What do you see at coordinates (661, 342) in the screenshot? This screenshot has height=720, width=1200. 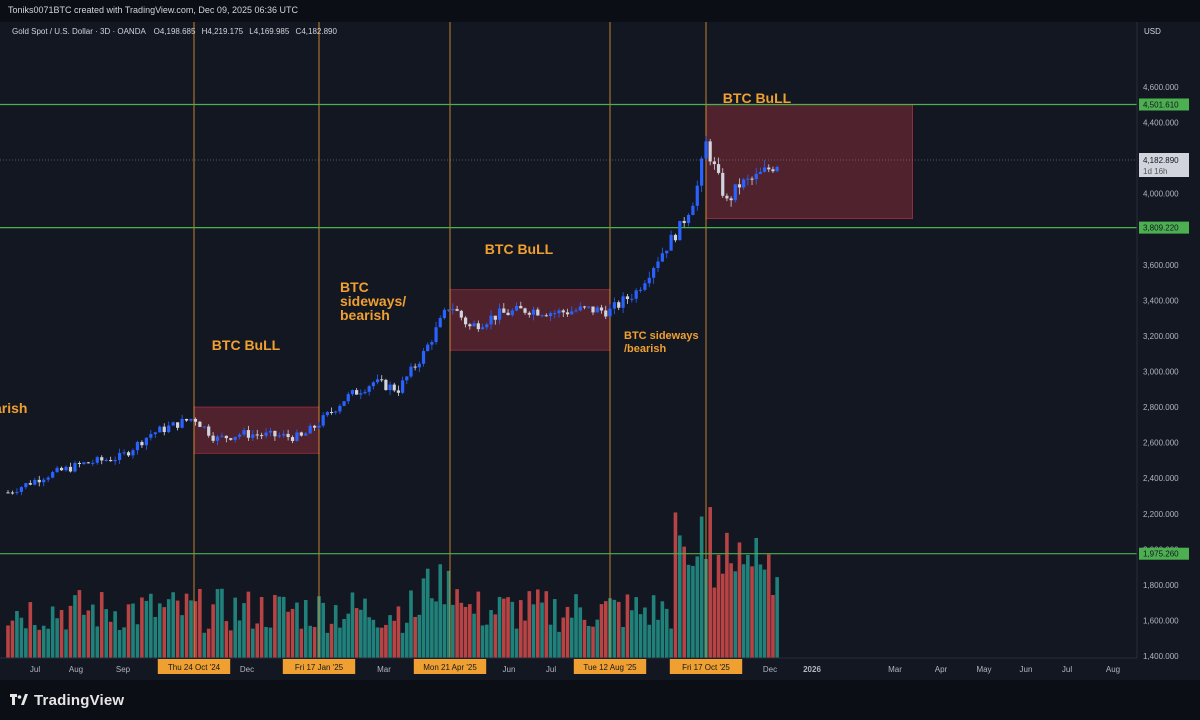 I see `chart-annotation: BTC sideways/bearish` at bounding box center [661, 342].